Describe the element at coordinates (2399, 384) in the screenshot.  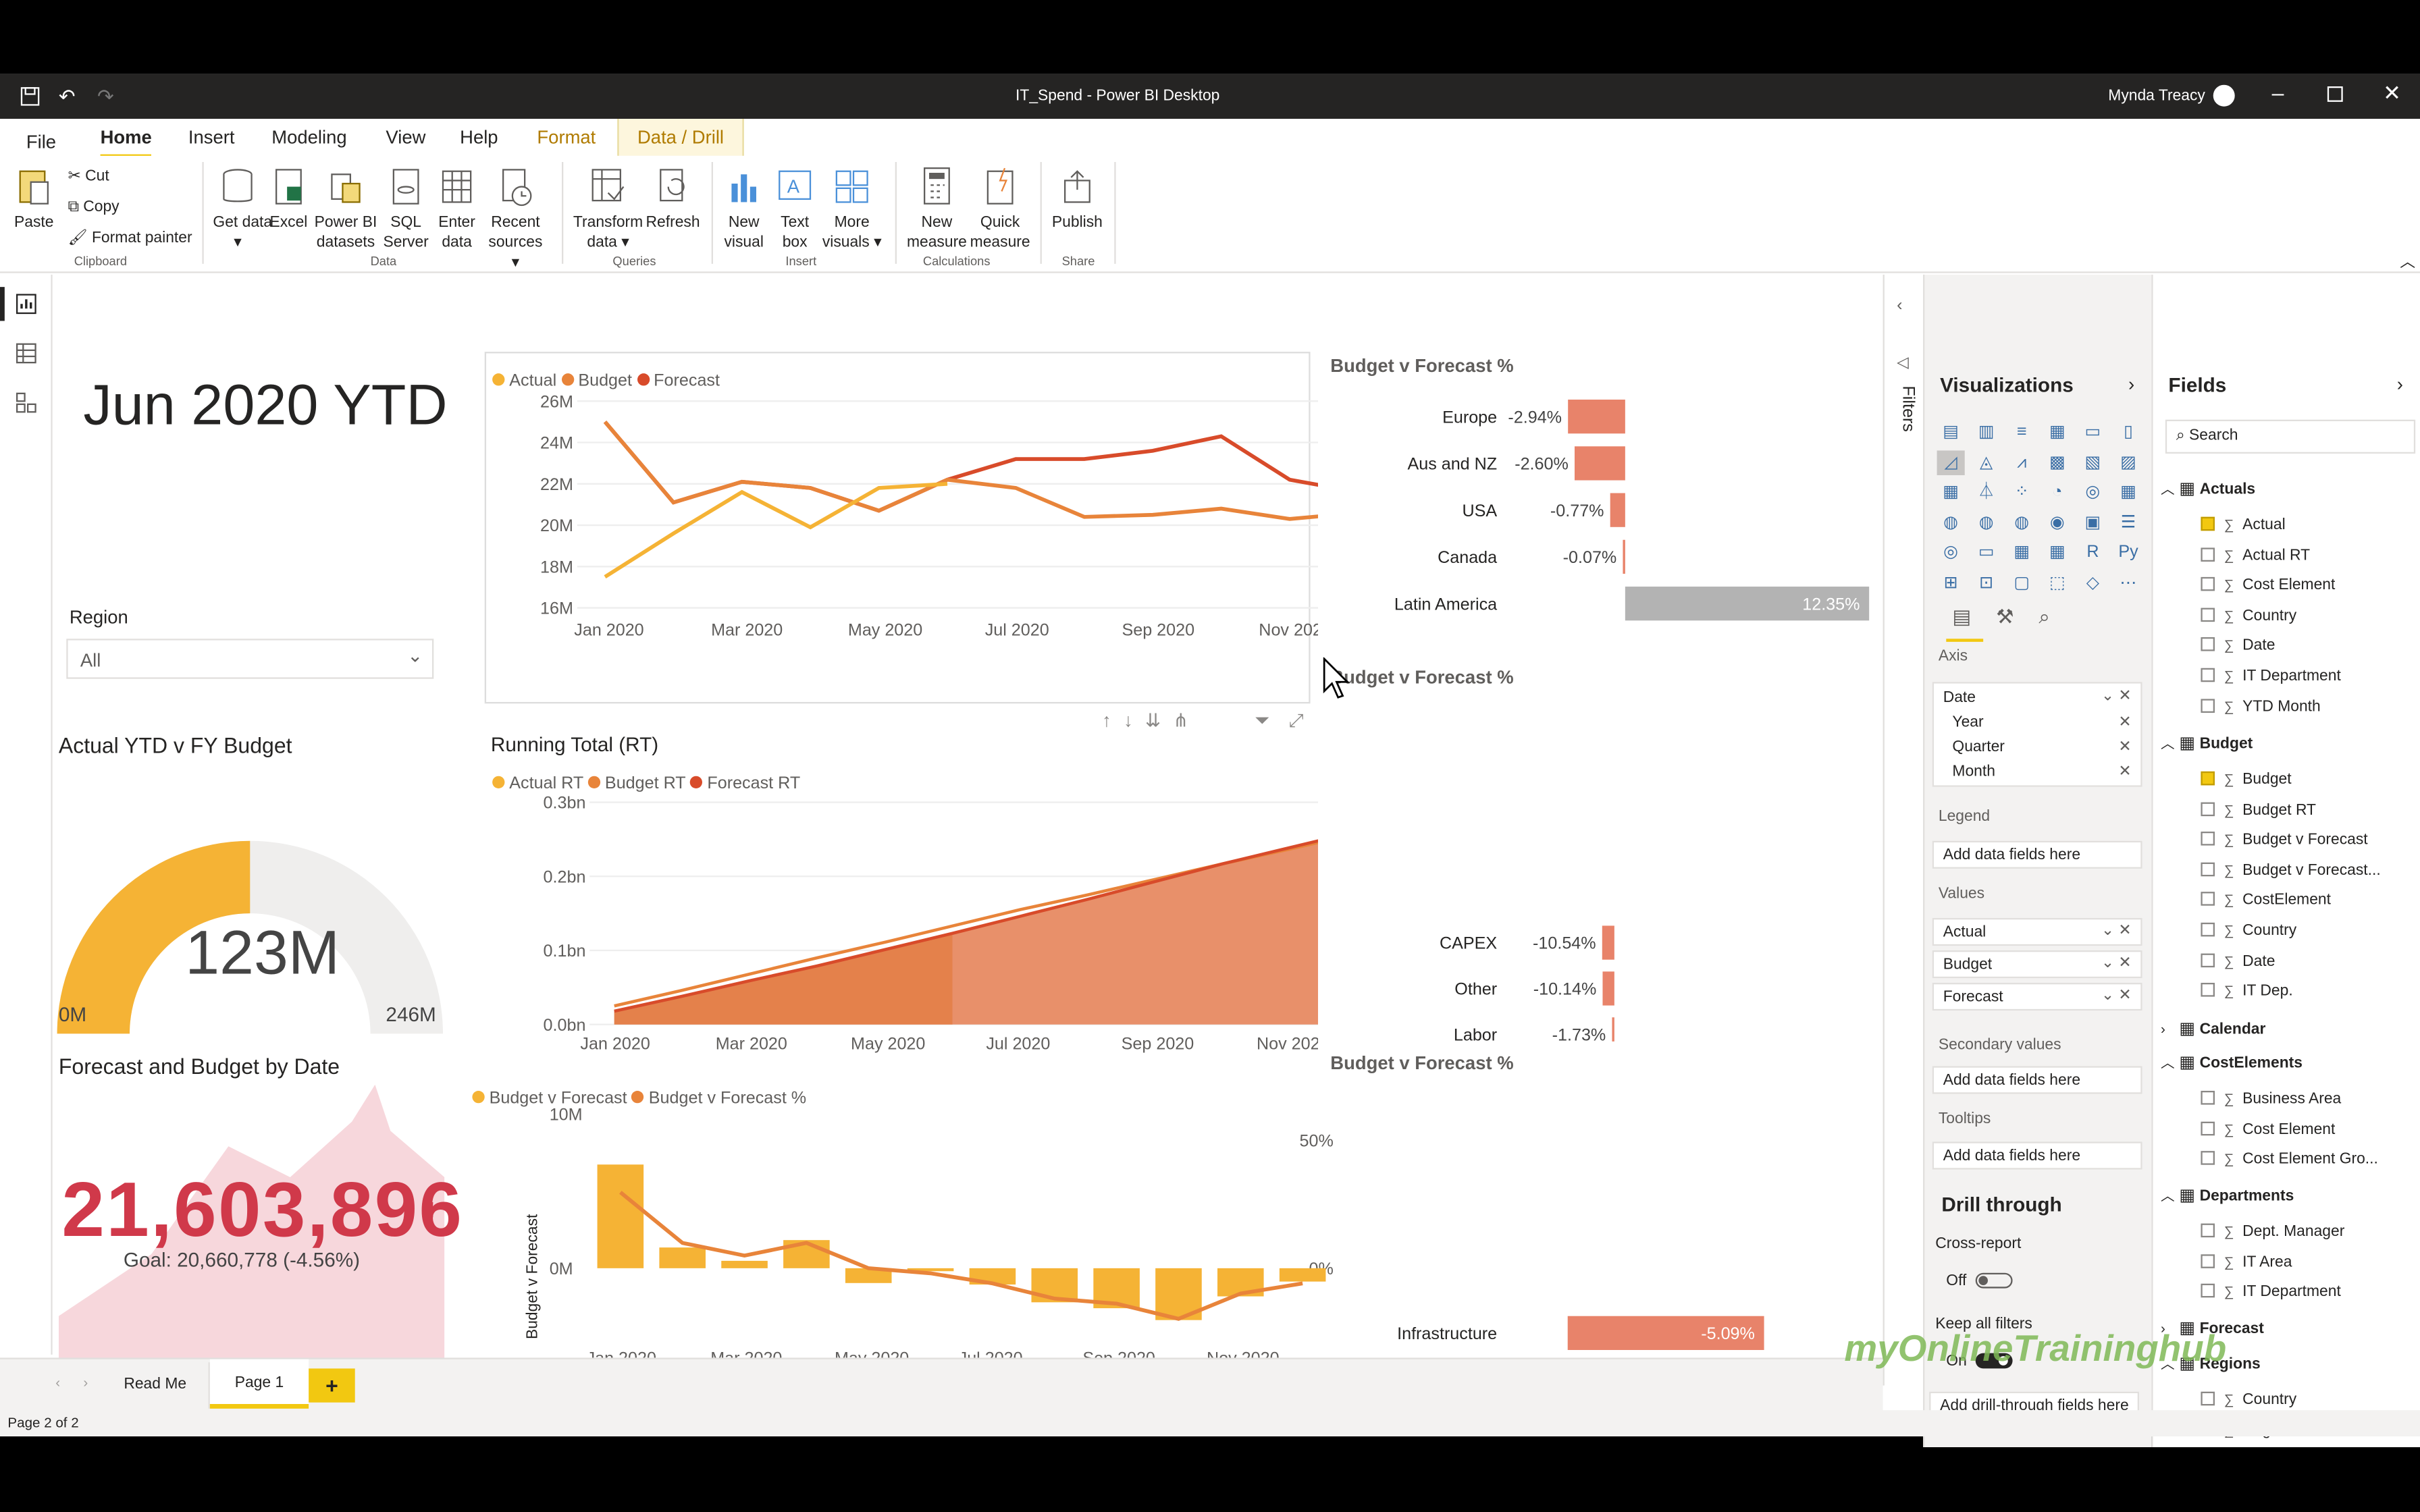
I see `collapse-fields-icon: ›` at that location.